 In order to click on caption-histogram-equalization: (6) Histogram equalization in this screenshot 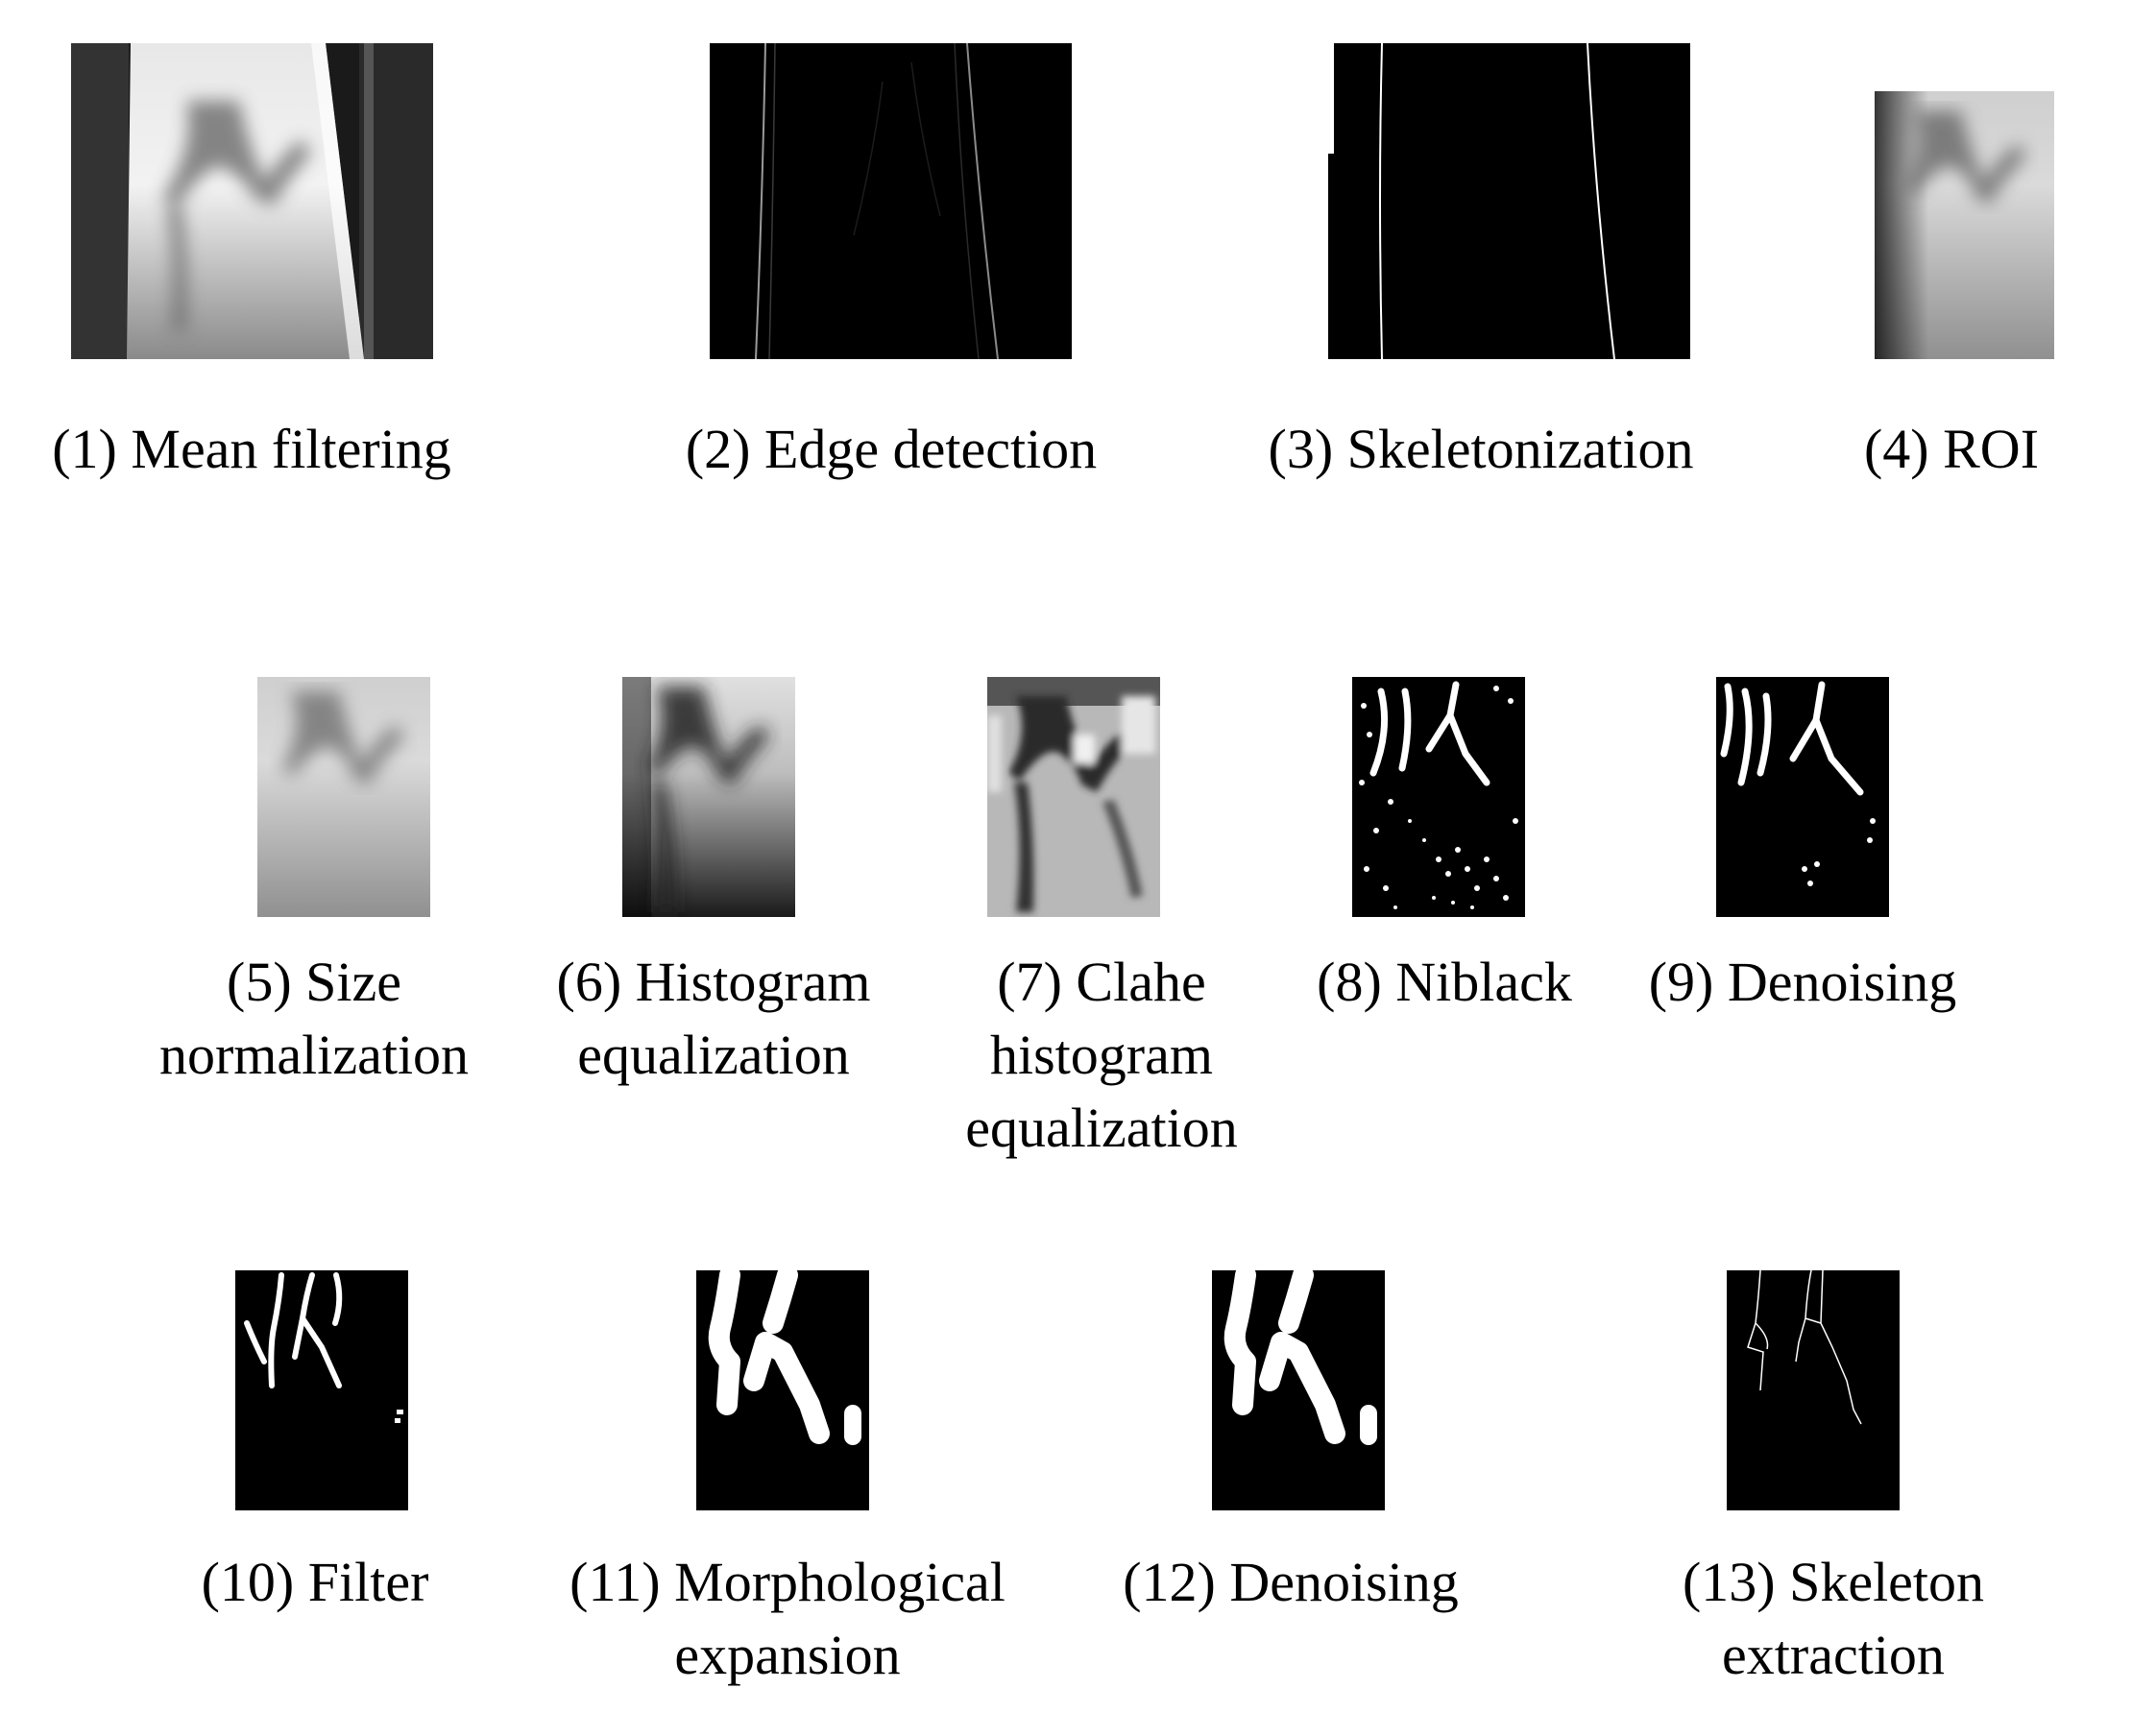, I will do `click(713, 1018)`.